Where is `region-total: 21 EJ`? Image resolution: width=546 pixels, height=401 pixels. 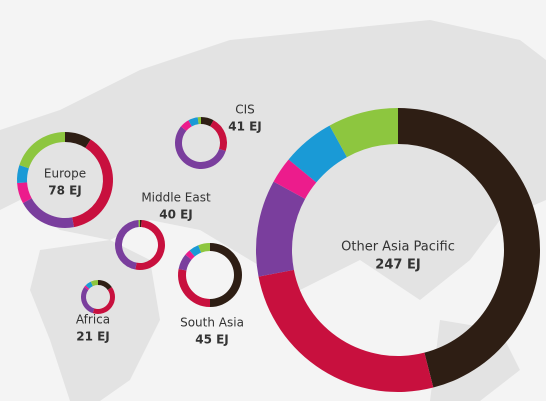 region-total: 21 EJ is located at coordinates (93, 337).